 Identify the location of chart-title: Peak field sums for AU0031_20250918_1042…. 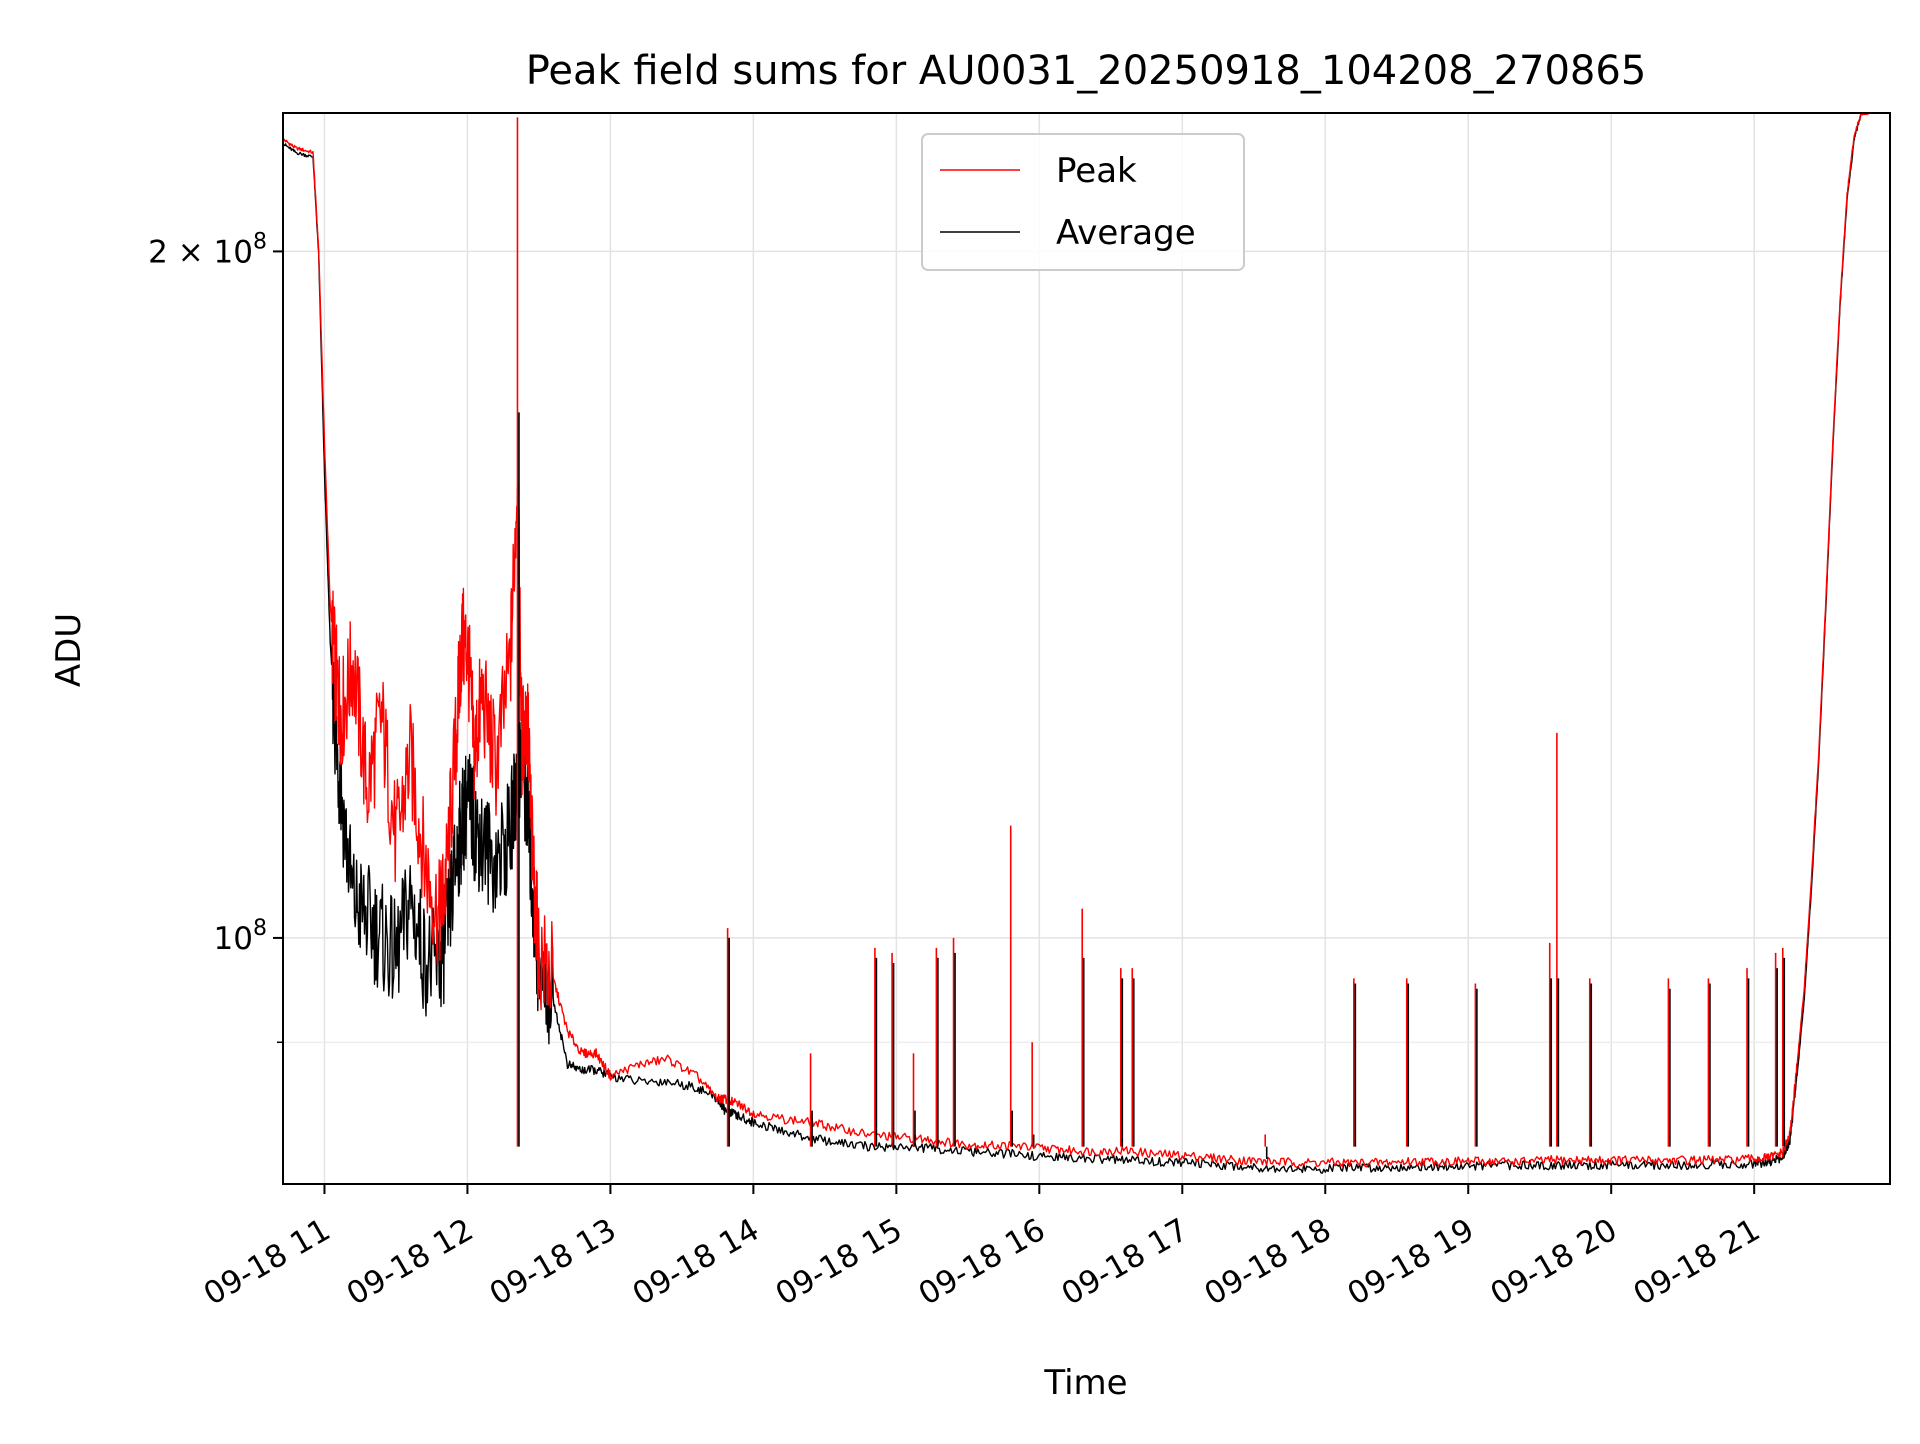
(1086, 71).